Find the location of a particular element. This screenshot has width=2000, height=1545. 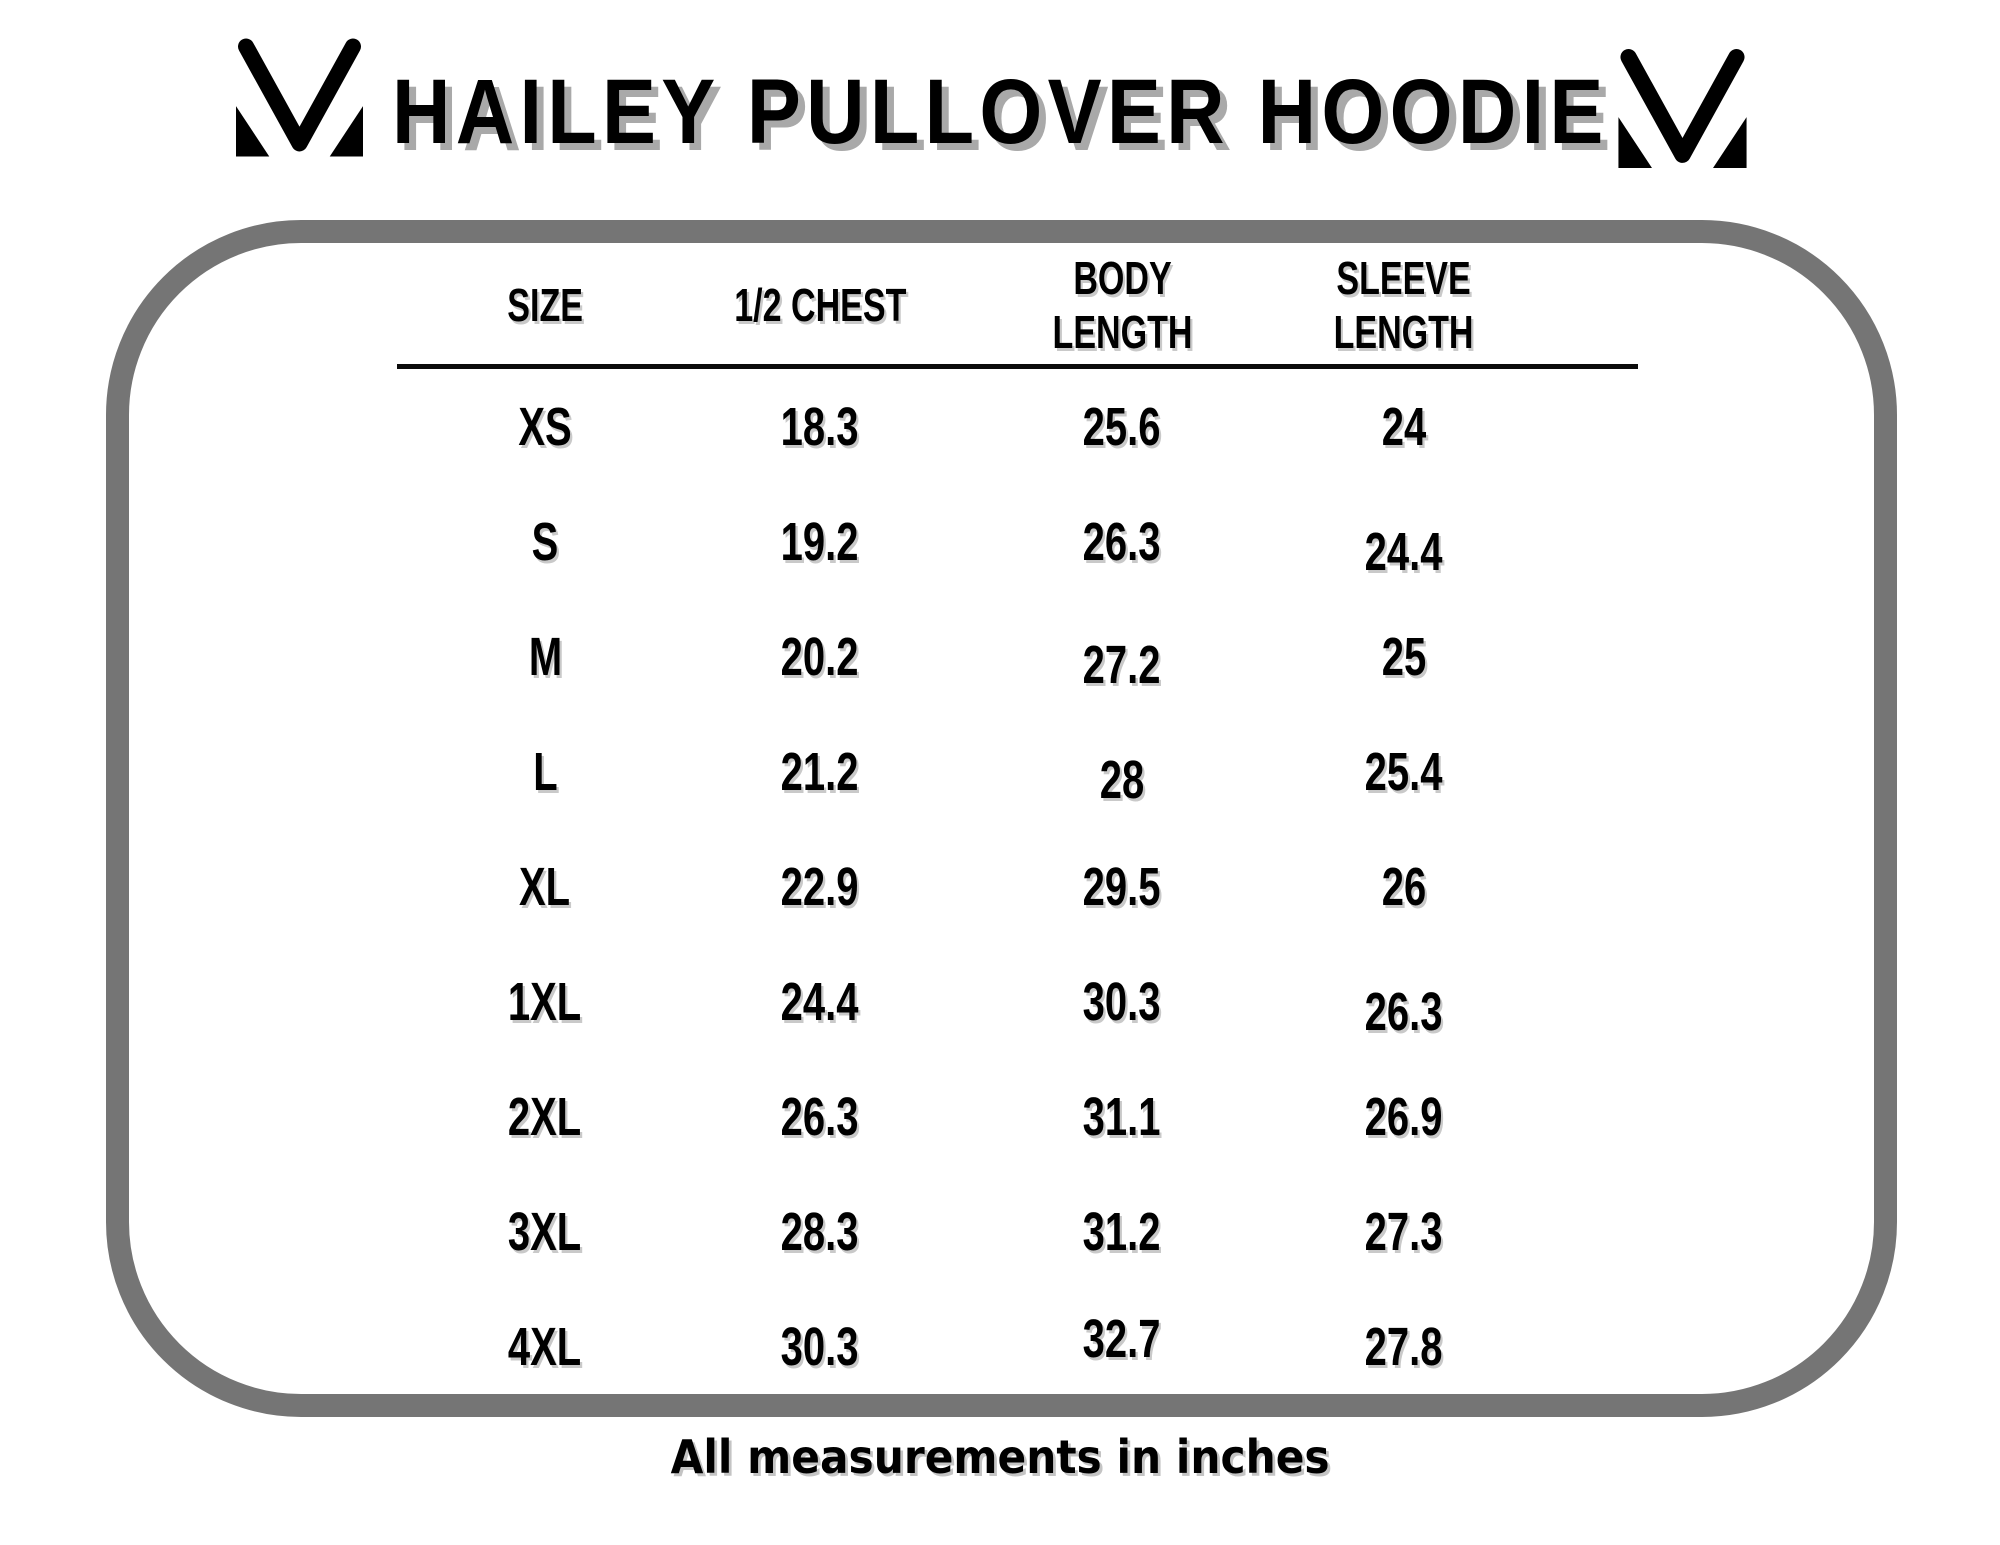

cell-1xl-body: 30.3 is located at coordinates (1122, 1001).